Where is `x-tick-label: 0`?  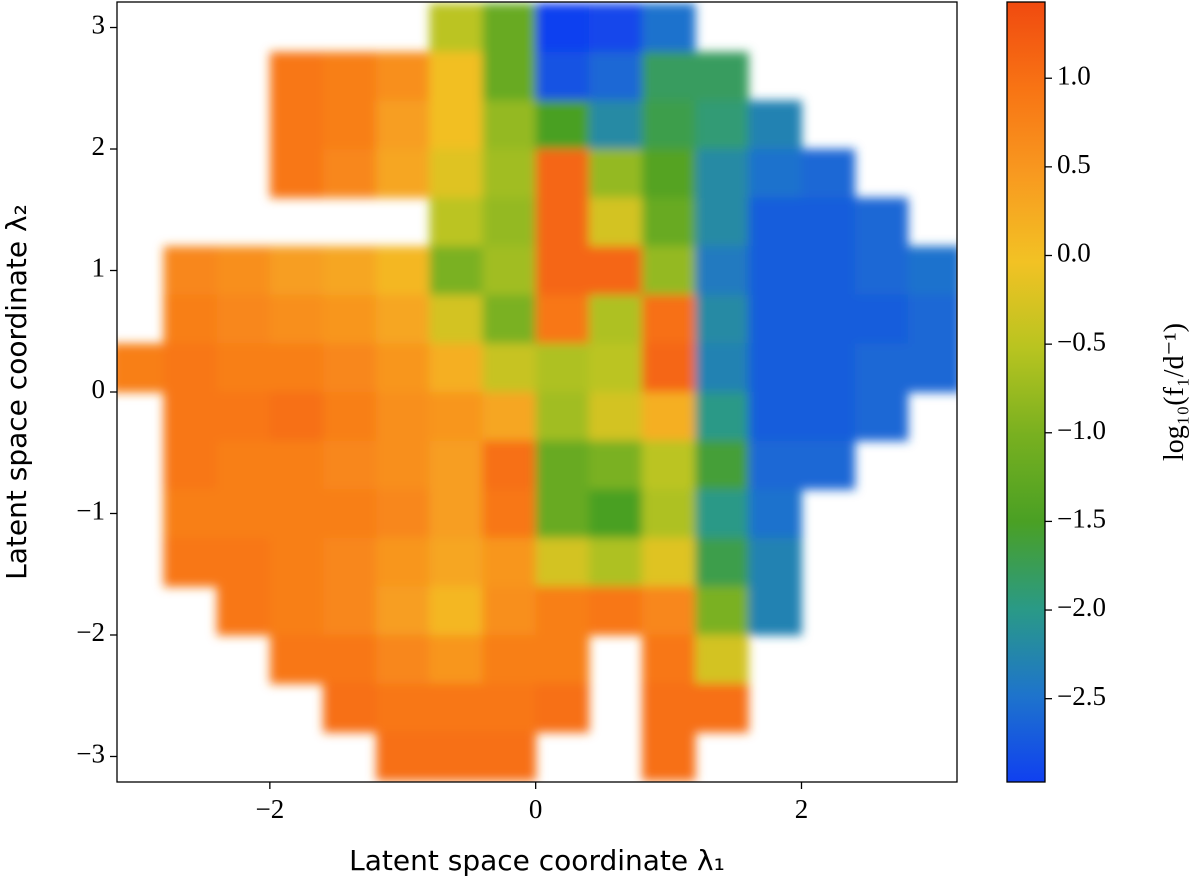
x-tick-label: 0 is located at coordinates (536, 809).